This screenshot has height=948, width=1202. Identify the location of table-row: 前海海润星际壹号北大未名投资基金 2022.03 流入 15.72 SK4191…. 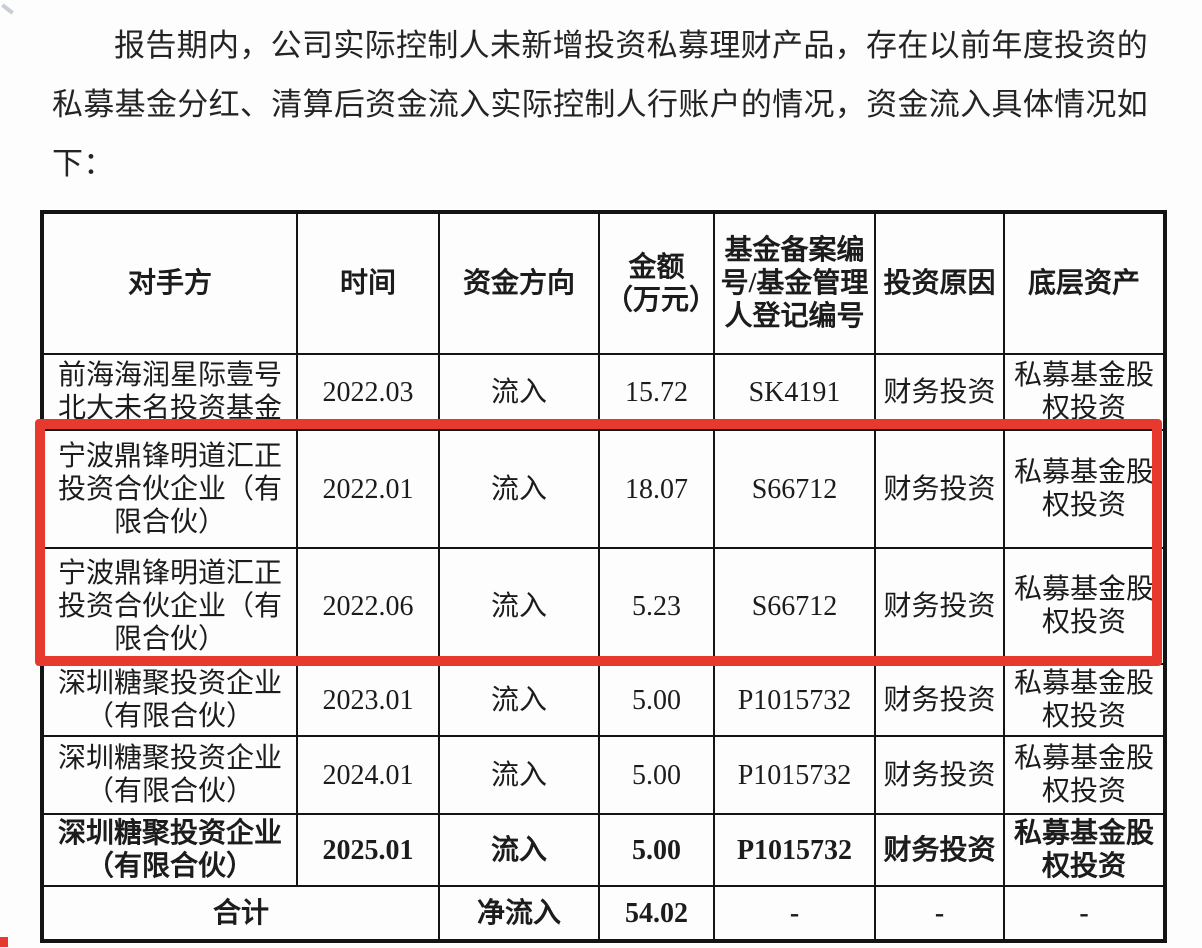
(603, 392).